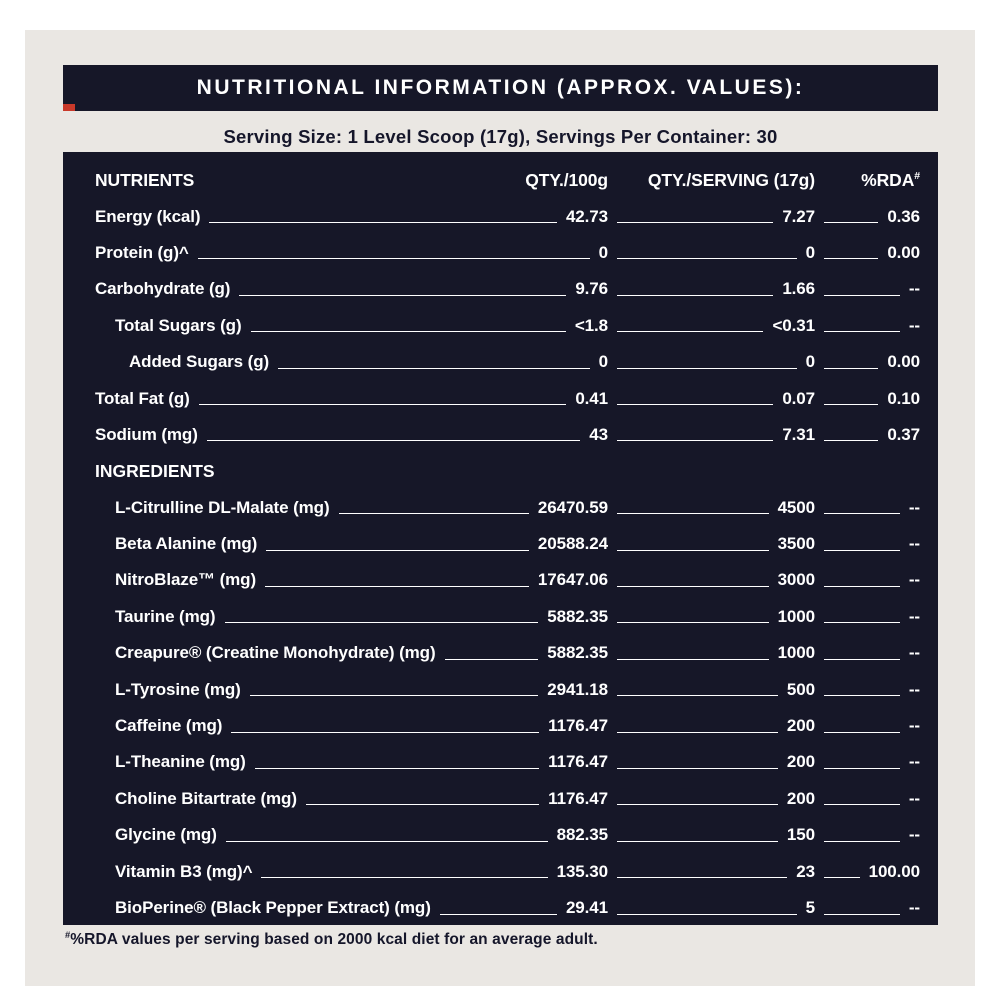 The width and height of the screenshot is (1000, 1000). Describe the element at coordinates (222, 507) in the screenshot. I see `row-label: L-Citrulline DL-Malate (mg)` at that location.